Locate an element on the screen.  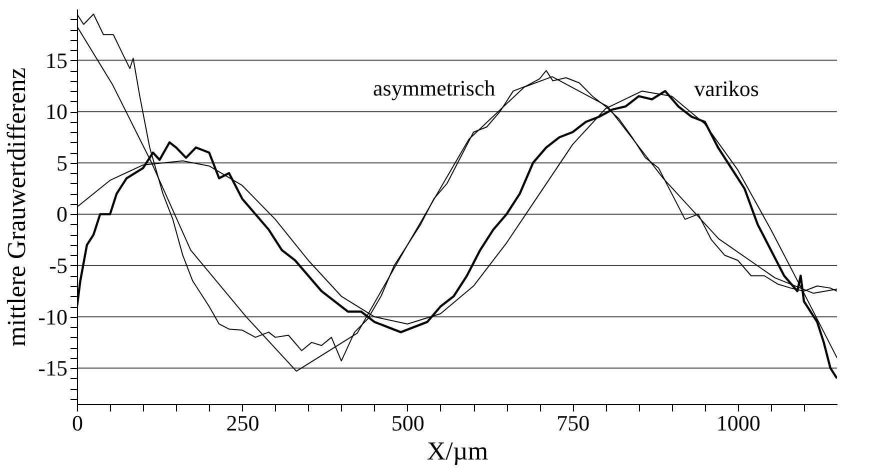
x-tick-label: 250 is located at coordinates (243, 423).